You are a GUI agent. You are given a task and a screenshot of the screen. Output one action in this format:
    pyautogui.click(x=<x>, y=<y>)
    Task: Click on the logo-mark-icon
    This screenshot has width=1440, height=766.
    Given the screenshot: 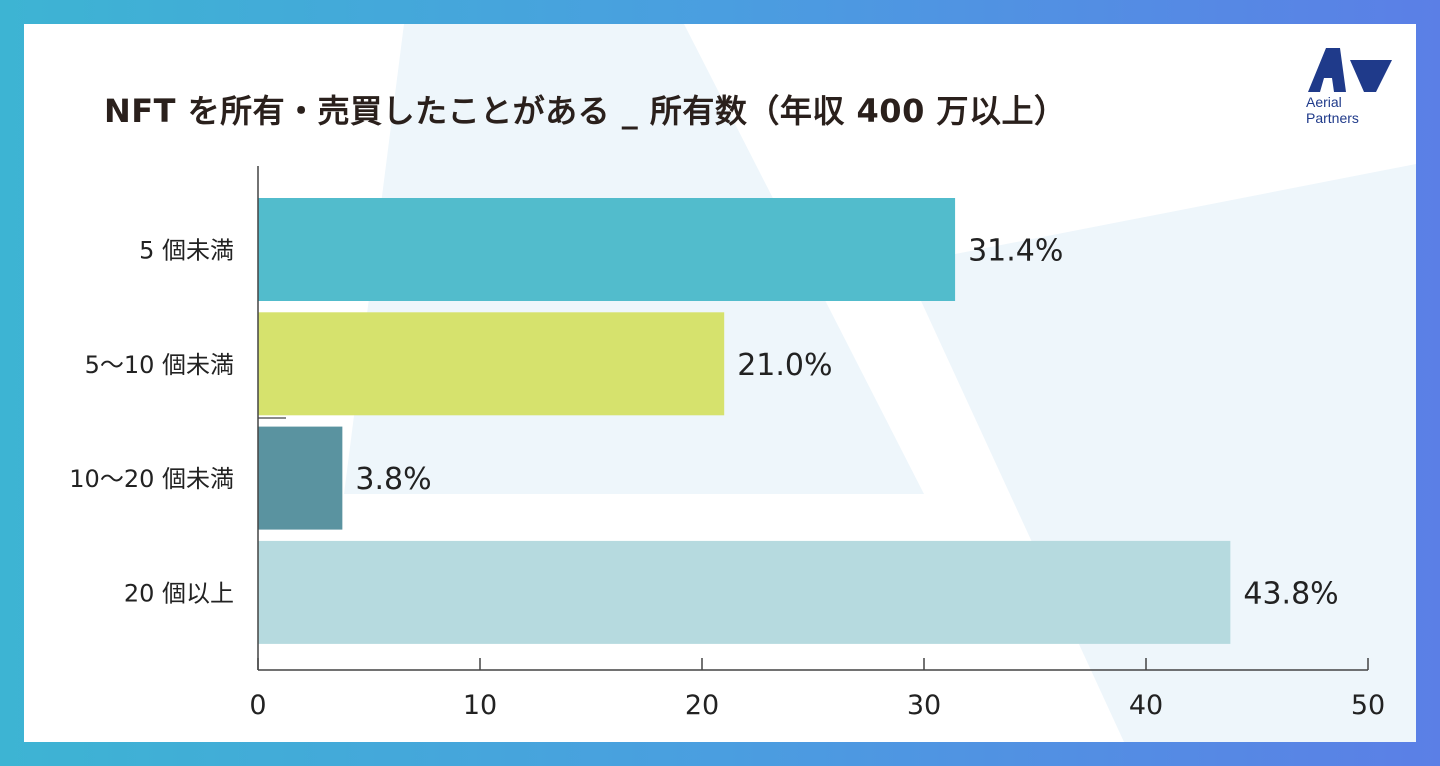 What is the action you would take?
    pyautogui.click(x=1350, y=70)
    